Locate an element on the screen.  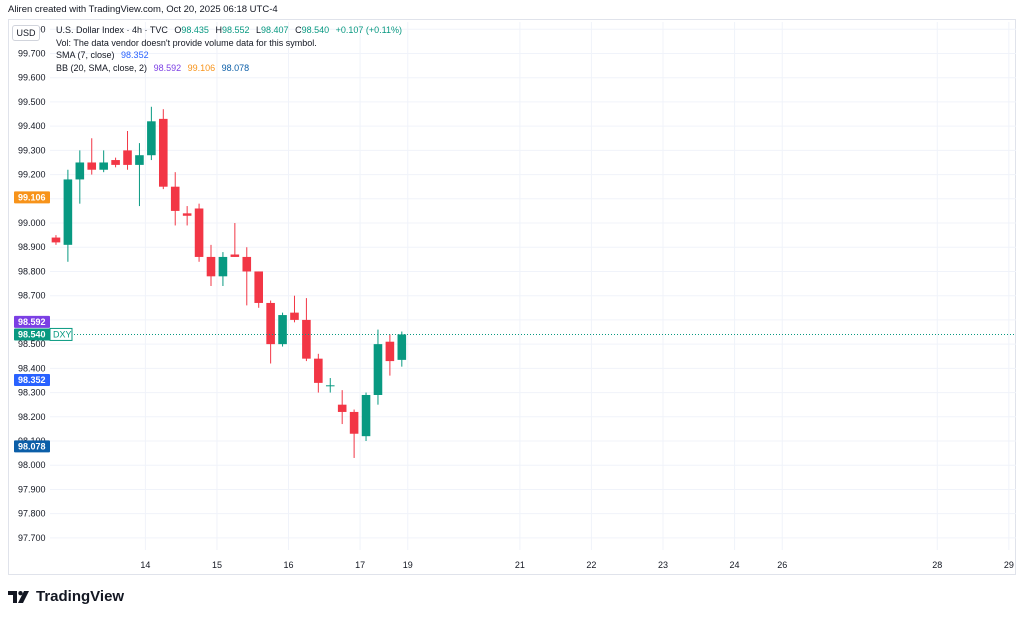
y-tick-label: 99.200 is located at coordinates (32, 175).